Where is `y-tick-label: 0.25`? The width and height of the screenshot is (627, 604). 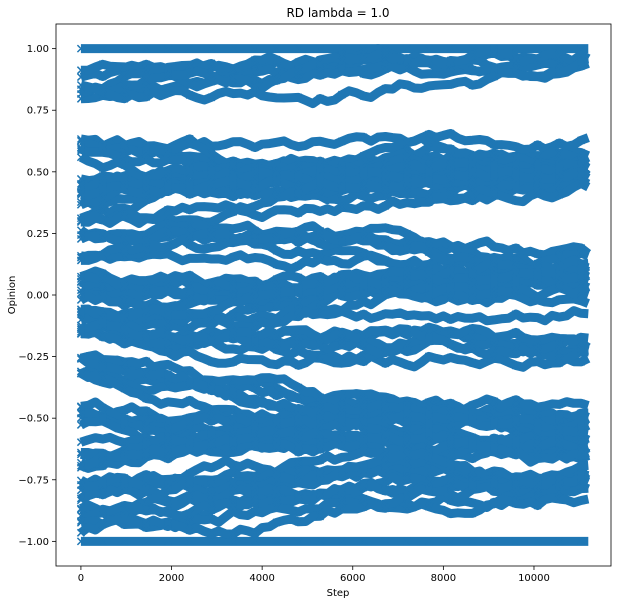 y-tick-label: 0.25 is located at coordinates (38, 234).